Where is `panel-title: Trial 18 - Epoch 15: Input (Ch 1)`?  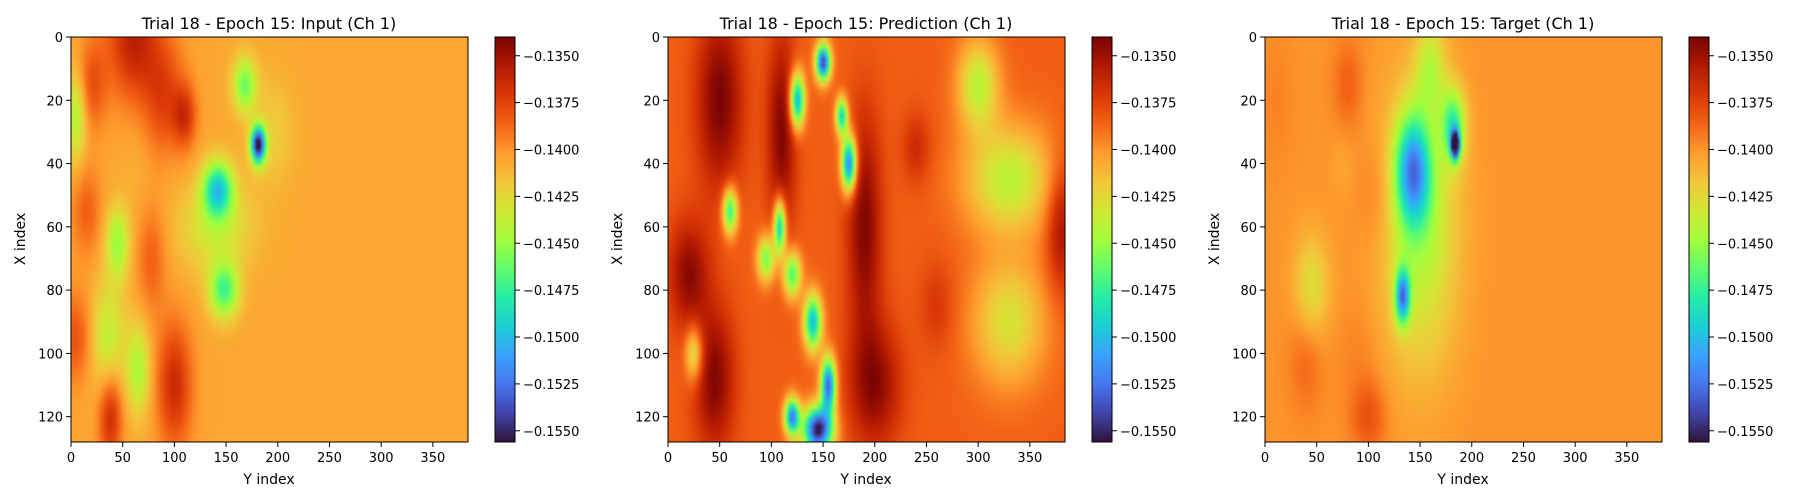
panel-title: Trial 18 - Epoch 15: Input (Ch 1) is located at coordinates (269, 23).